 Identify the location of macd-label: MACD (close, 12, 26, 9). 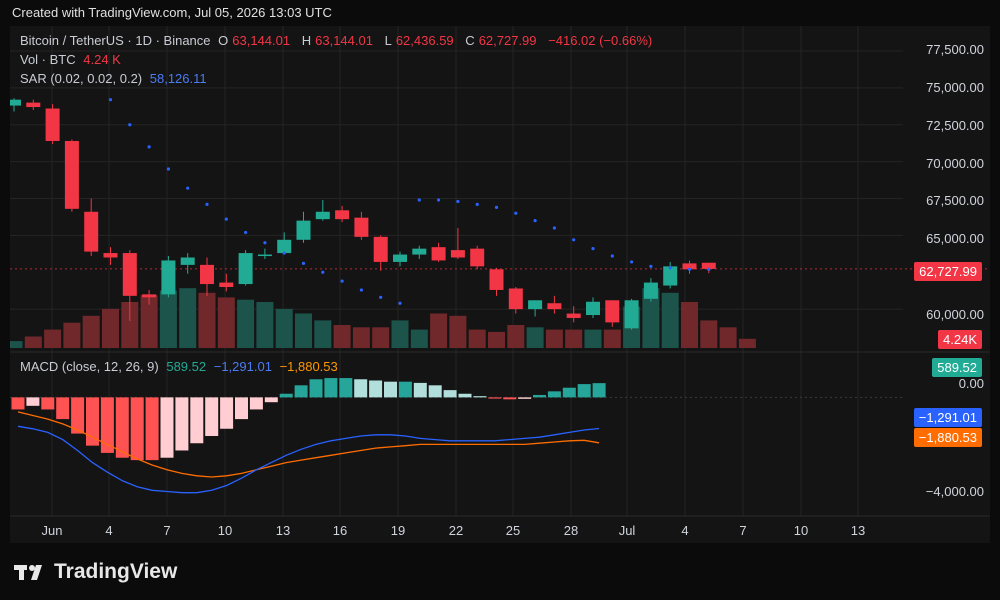
(89, 366).